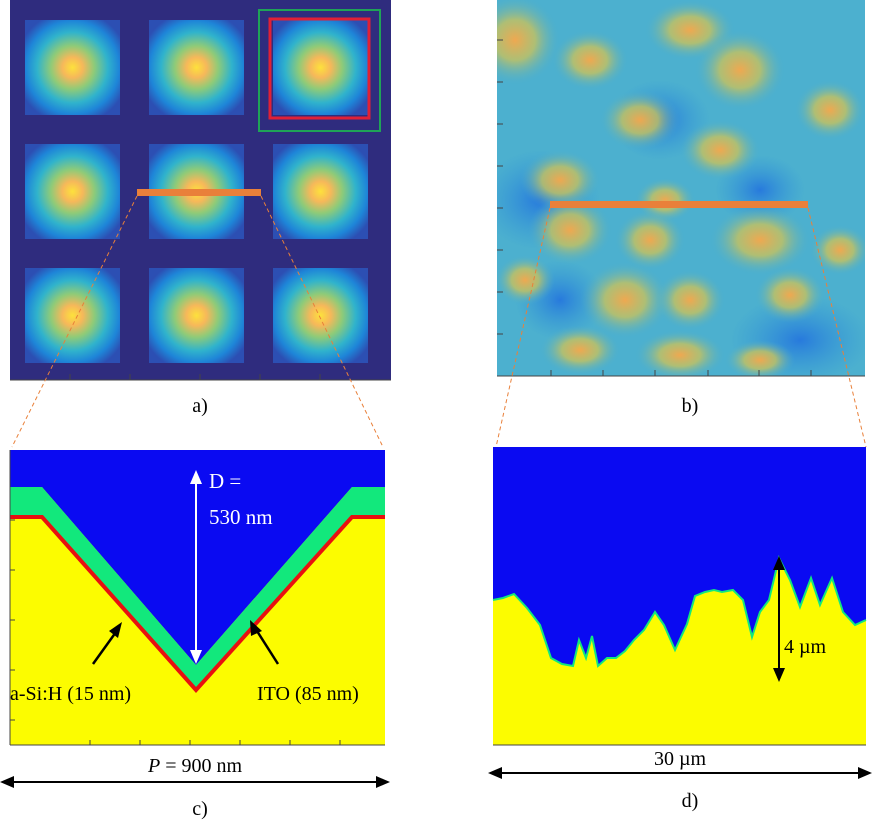  I want to click on panel-a-ticks, so click(200, 377).